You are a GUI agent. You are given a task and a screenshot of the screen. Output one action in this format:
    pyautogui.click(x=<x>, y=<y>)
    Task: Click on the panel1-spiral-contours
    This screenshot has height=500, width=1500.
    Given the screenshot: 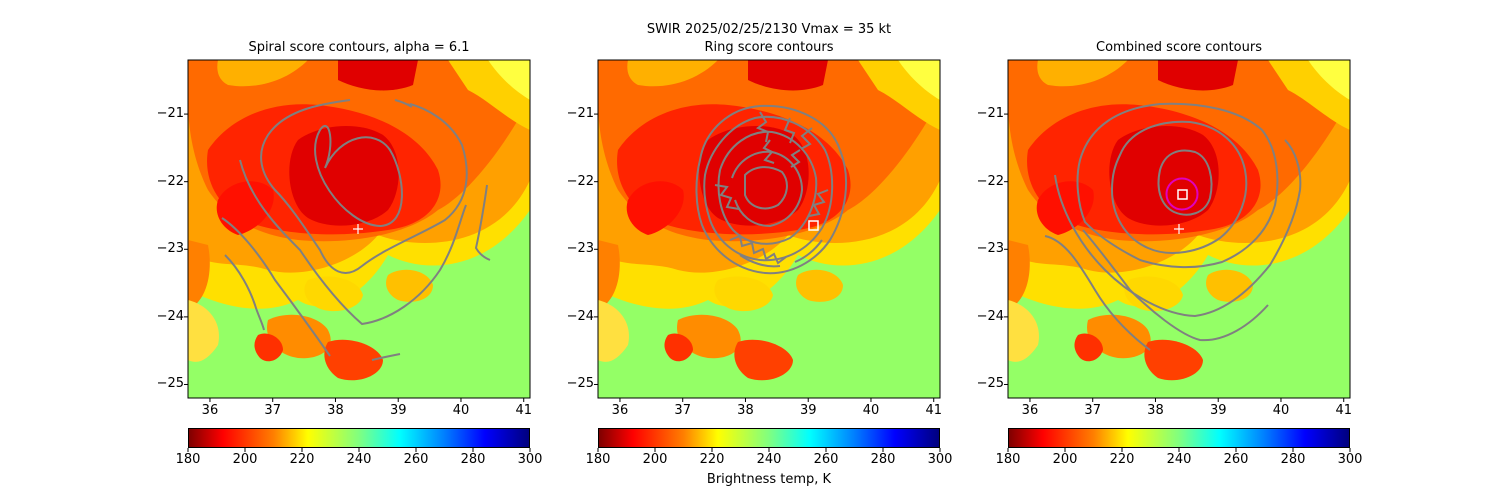 What is the action you would take?
    pyautogui.click(x=356, y=230)
    